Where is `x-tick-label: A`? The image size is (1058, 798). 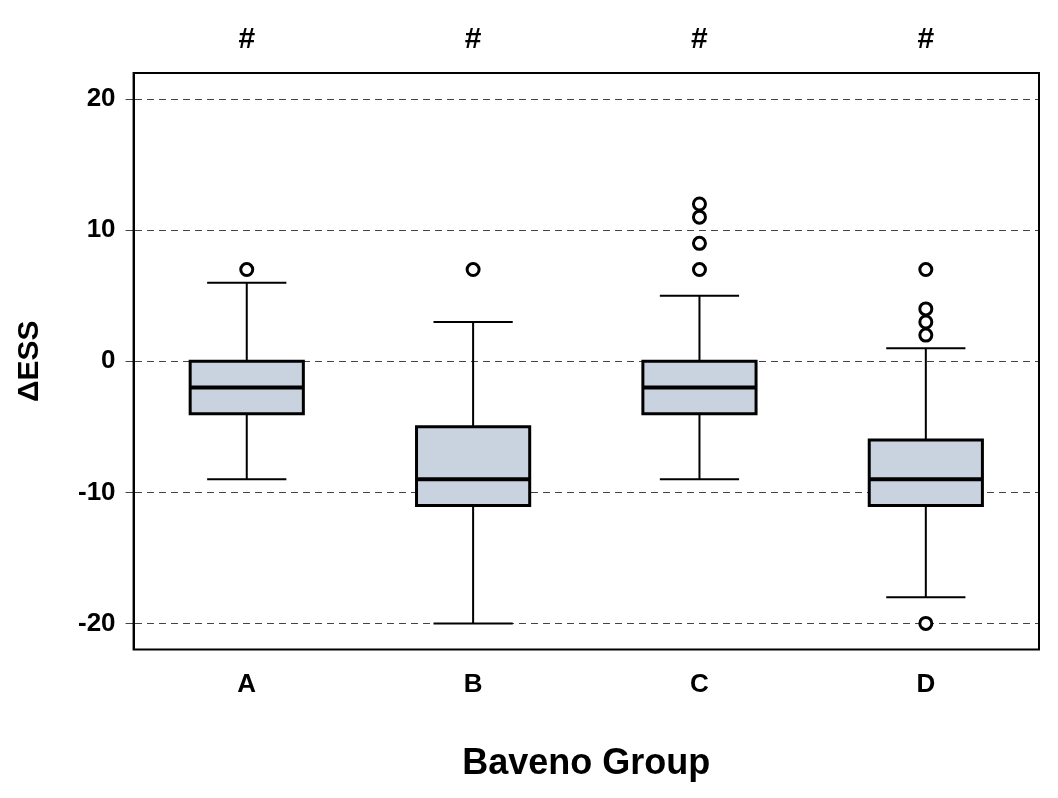 x-tick-label: A is located at coordinates (247, 683).